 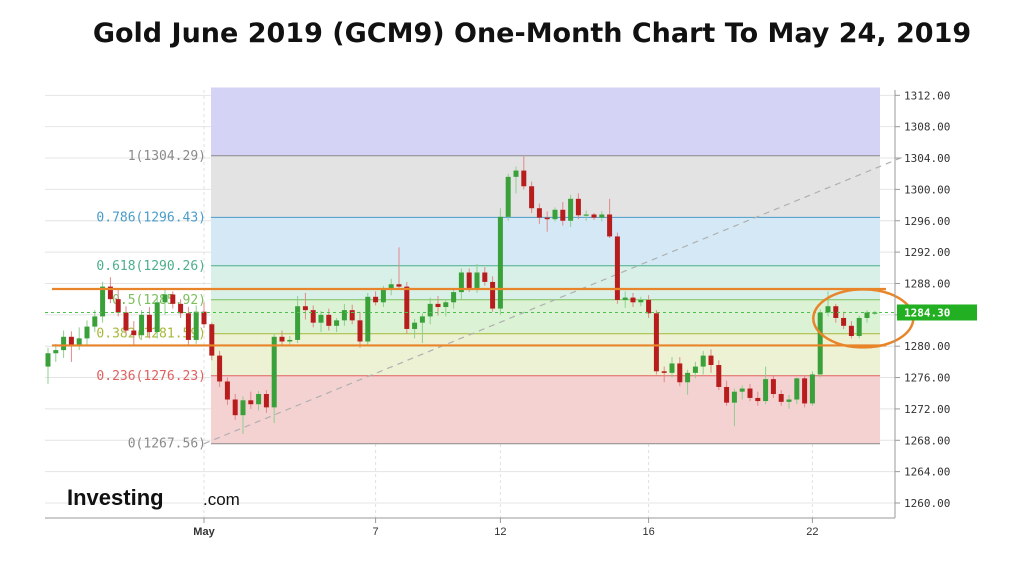 What do you see at coordinates (167, 444) in the screenshot?
I see `fib-label-6: 0(1267.56)` at bounding box center [167, 444].